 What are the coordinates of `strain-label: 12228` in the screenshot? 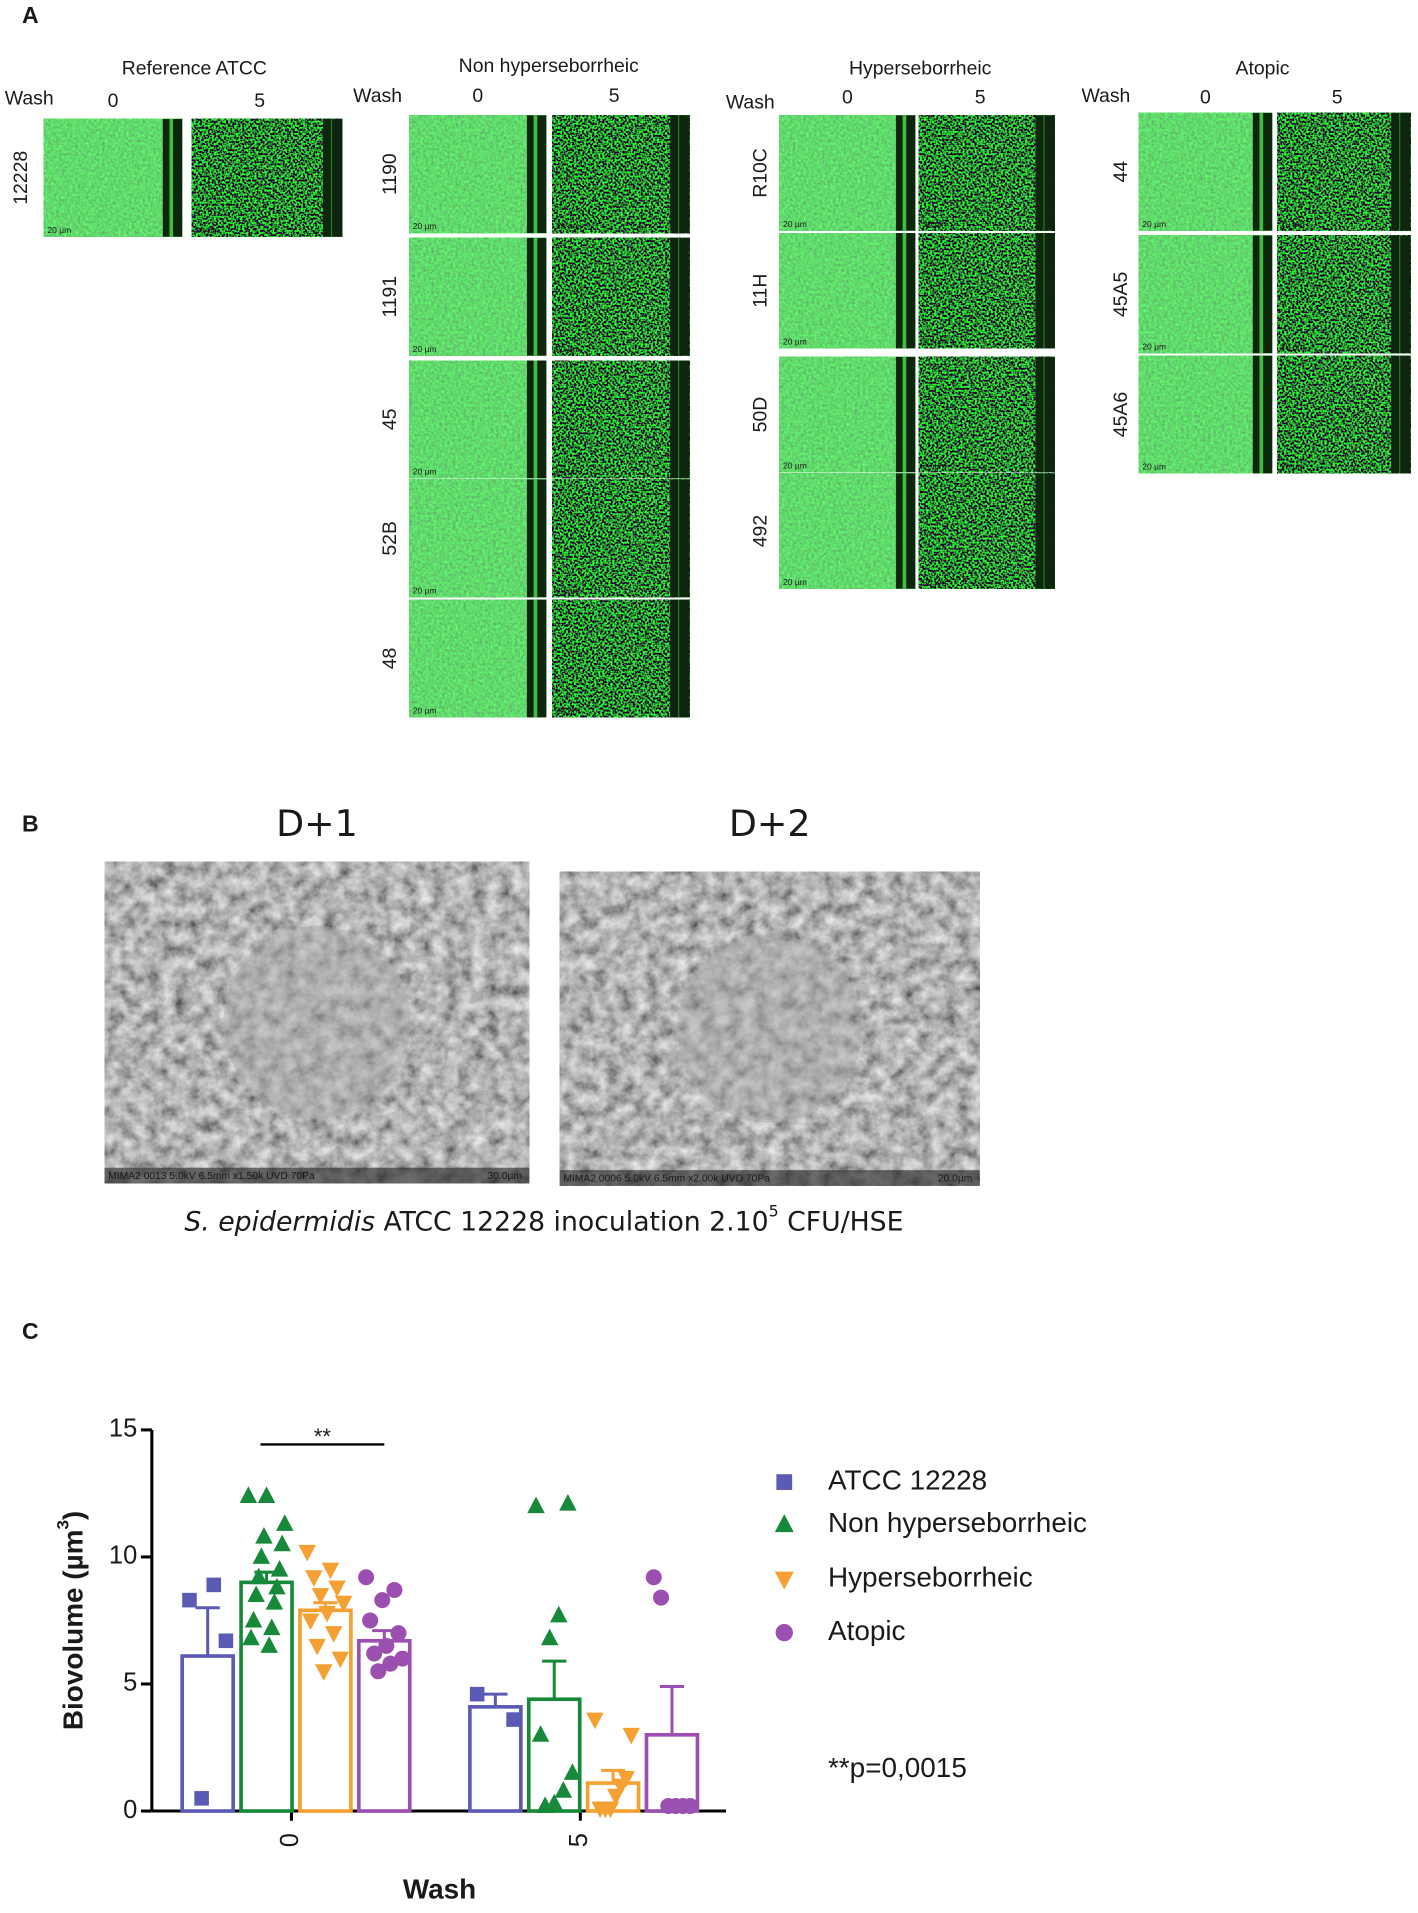 It's located at (21, 178).